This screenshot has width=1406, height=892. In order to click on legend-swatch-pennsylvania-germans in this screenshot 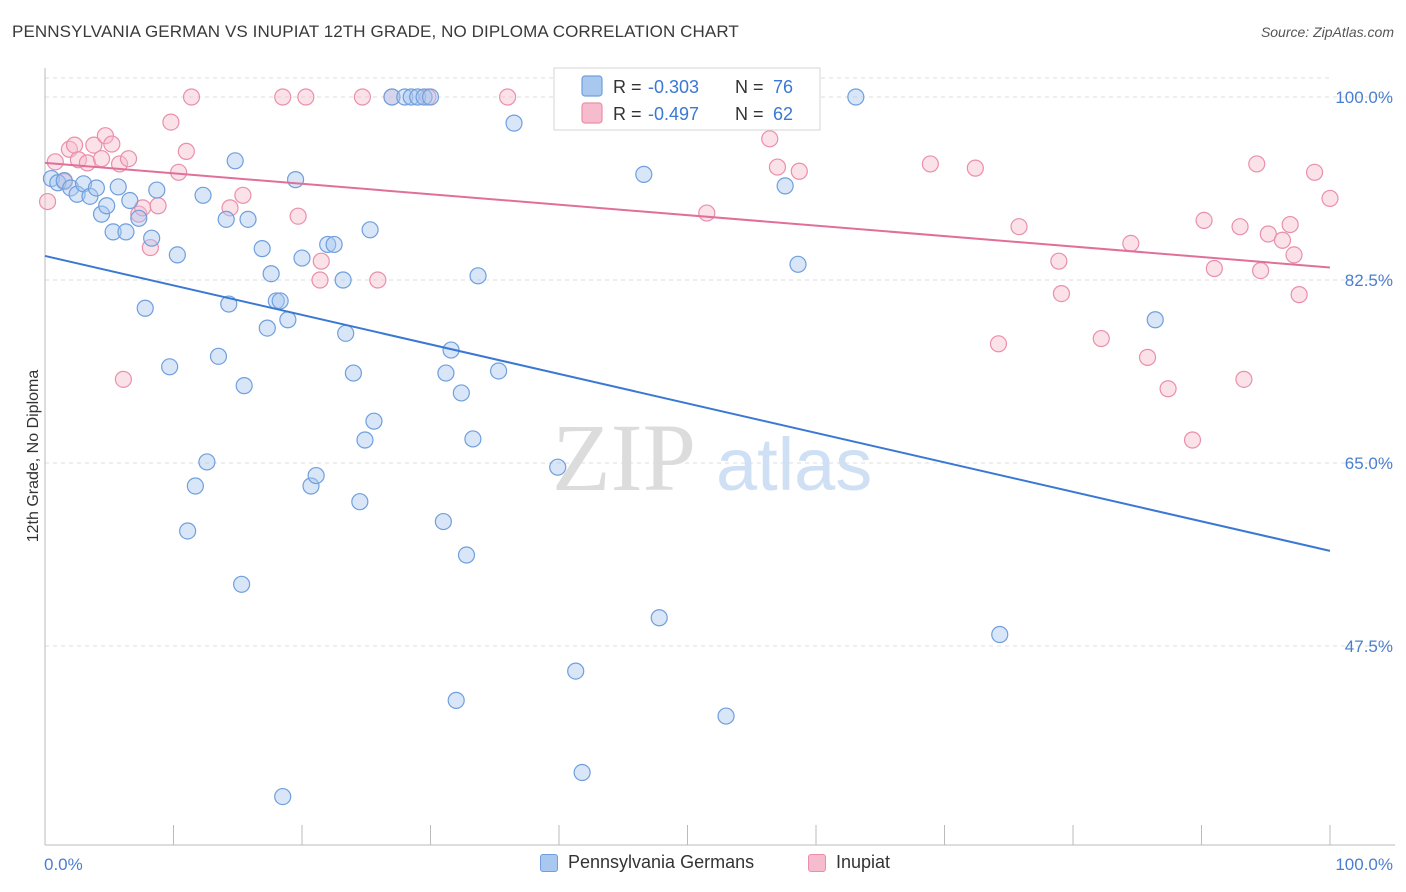, I will do `click(549, 862)`.